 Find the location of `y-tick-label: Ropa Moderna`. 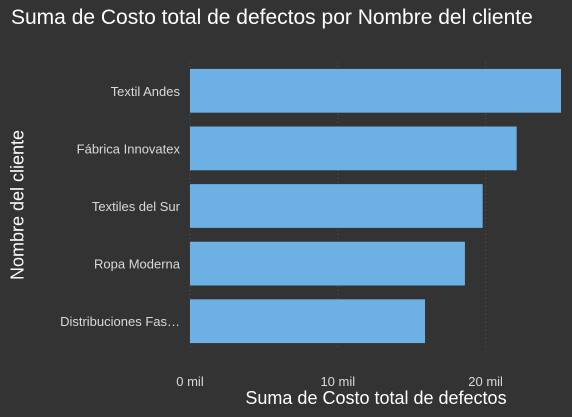

y-tick-label: Ropa Moderna is located at coordinates (137, 264).